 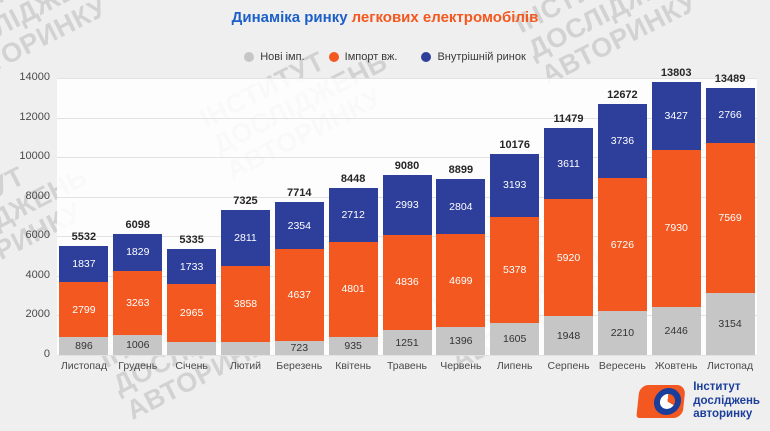 What do you see at coordinates (25, 215) in the screenshot?
I see `y-axis: 0 2000 4000 6000 8000 10000 12000 14000` at bounding box center [25, 215].